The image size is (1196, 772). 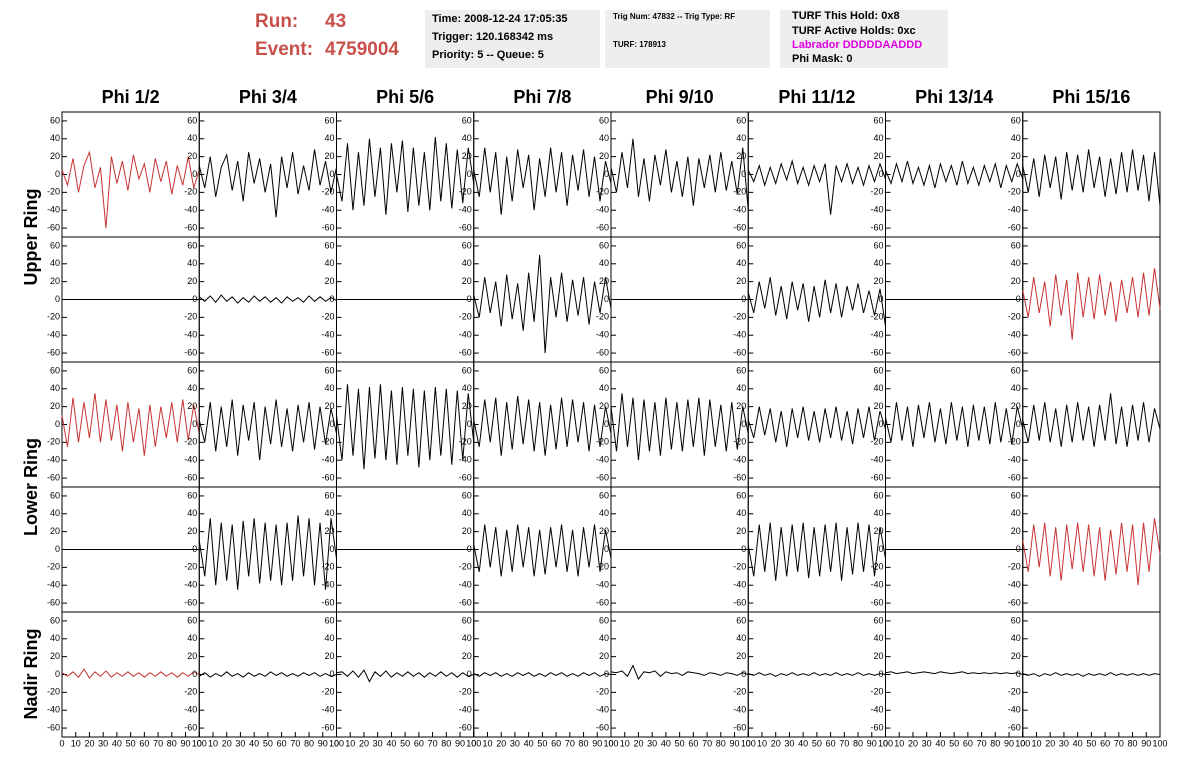 I want to click on column-header: Phi 3/4, so click(x=268, y=97).